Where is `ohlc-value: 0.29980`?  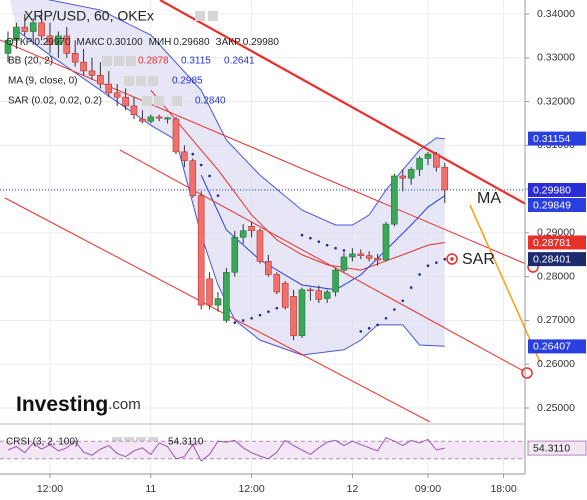
ohlc-value: 0.29980 is located at coordinates (261, 42).